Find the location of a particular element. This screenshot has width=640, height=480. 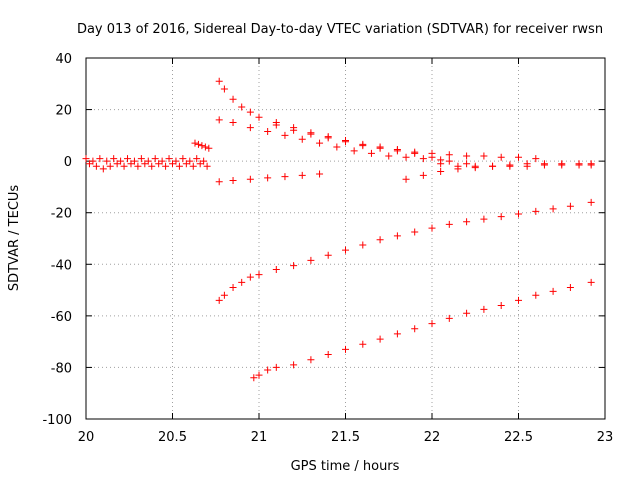

x-axis-label: GPS time / hours is located at coordinates (345, 466).